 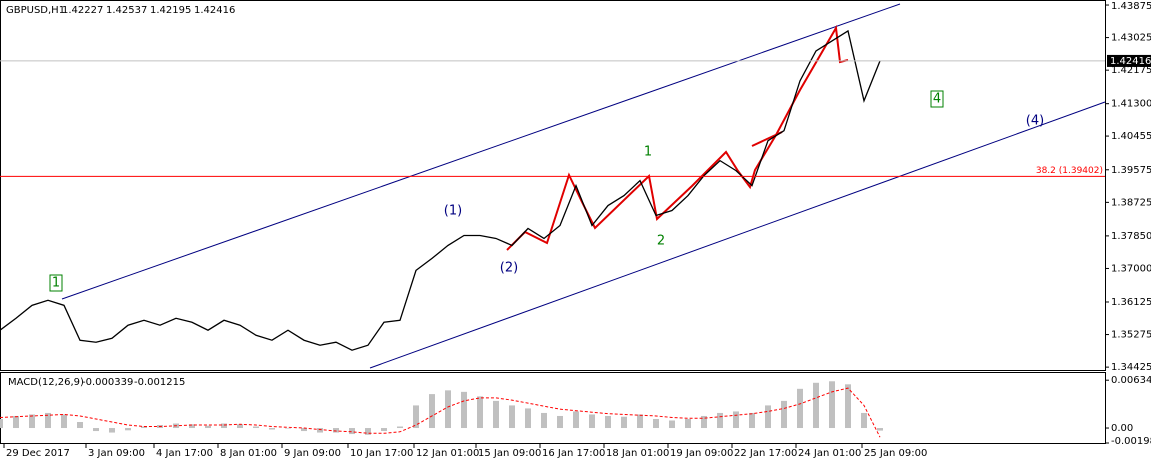 I want to click on x-tick-label: 24 Jan 01:00, so click(x=829, y=453).